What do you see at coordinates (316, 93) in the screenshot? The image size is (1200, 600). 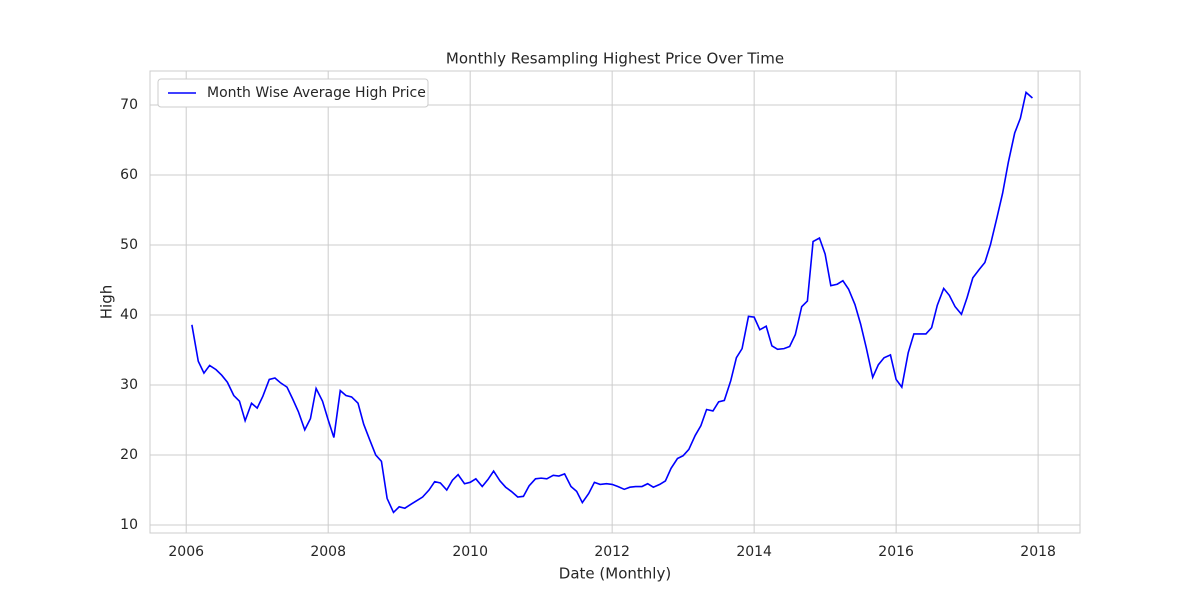 I see `legend-label: Month Wise Average High Price` at bounding box center [316, 93].